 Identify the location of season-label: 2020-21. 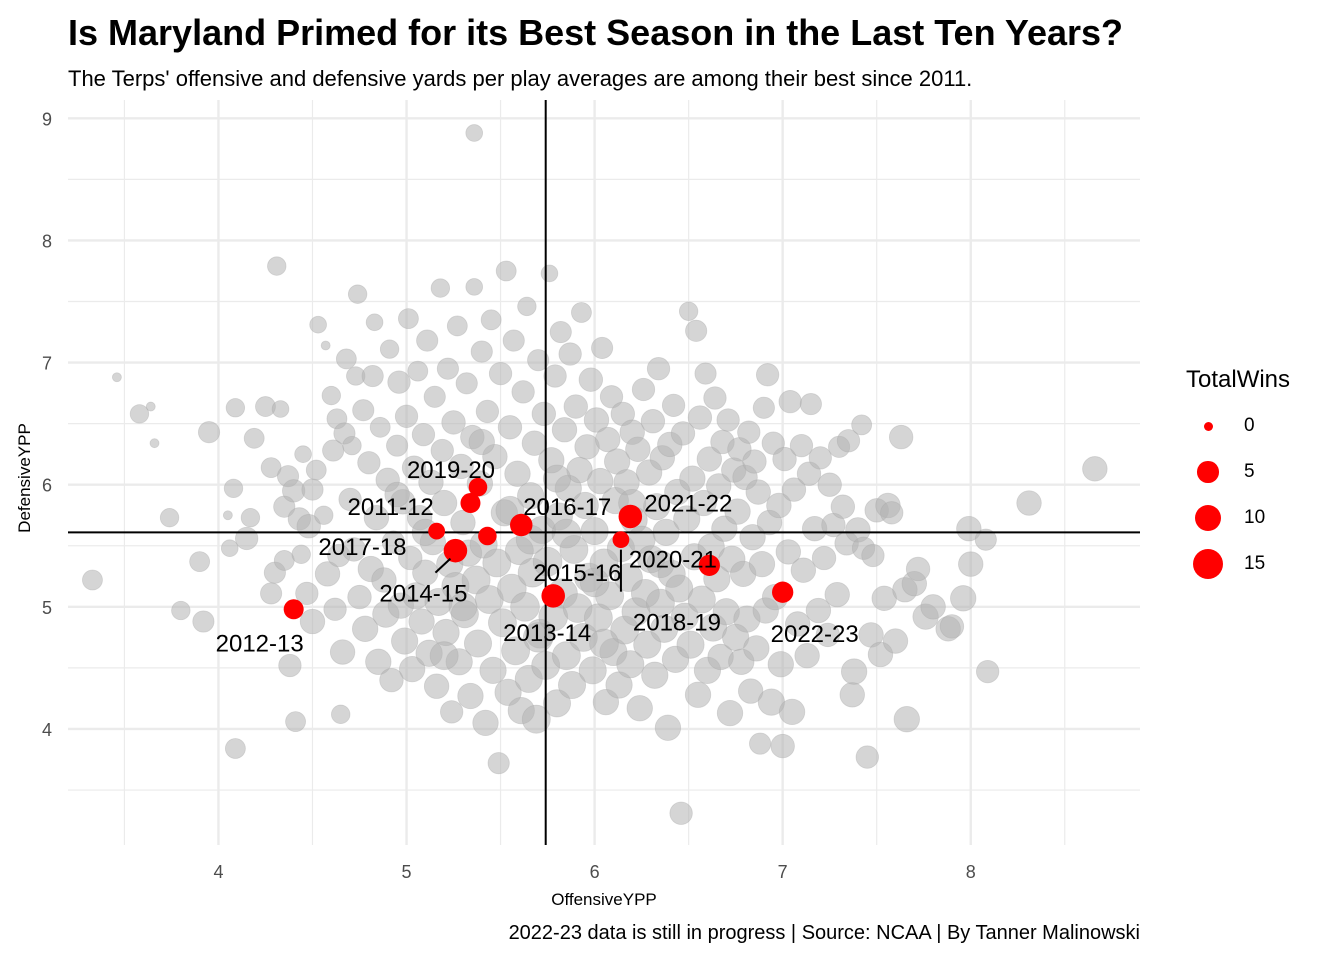
(673, 560).